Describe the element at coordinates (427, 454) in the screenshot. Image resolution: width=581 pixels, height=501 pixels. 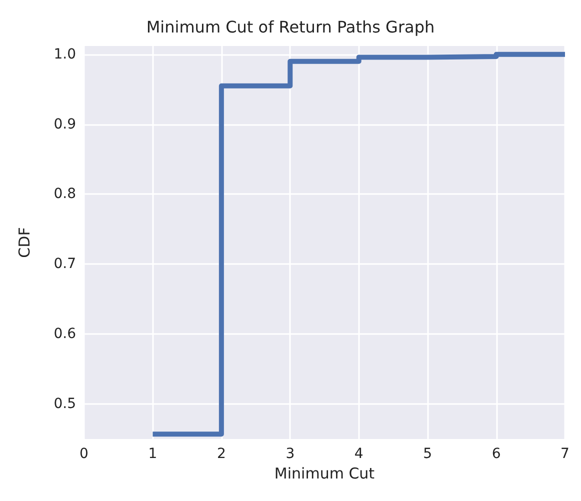
I see `x-tick-label: 5` at that location.